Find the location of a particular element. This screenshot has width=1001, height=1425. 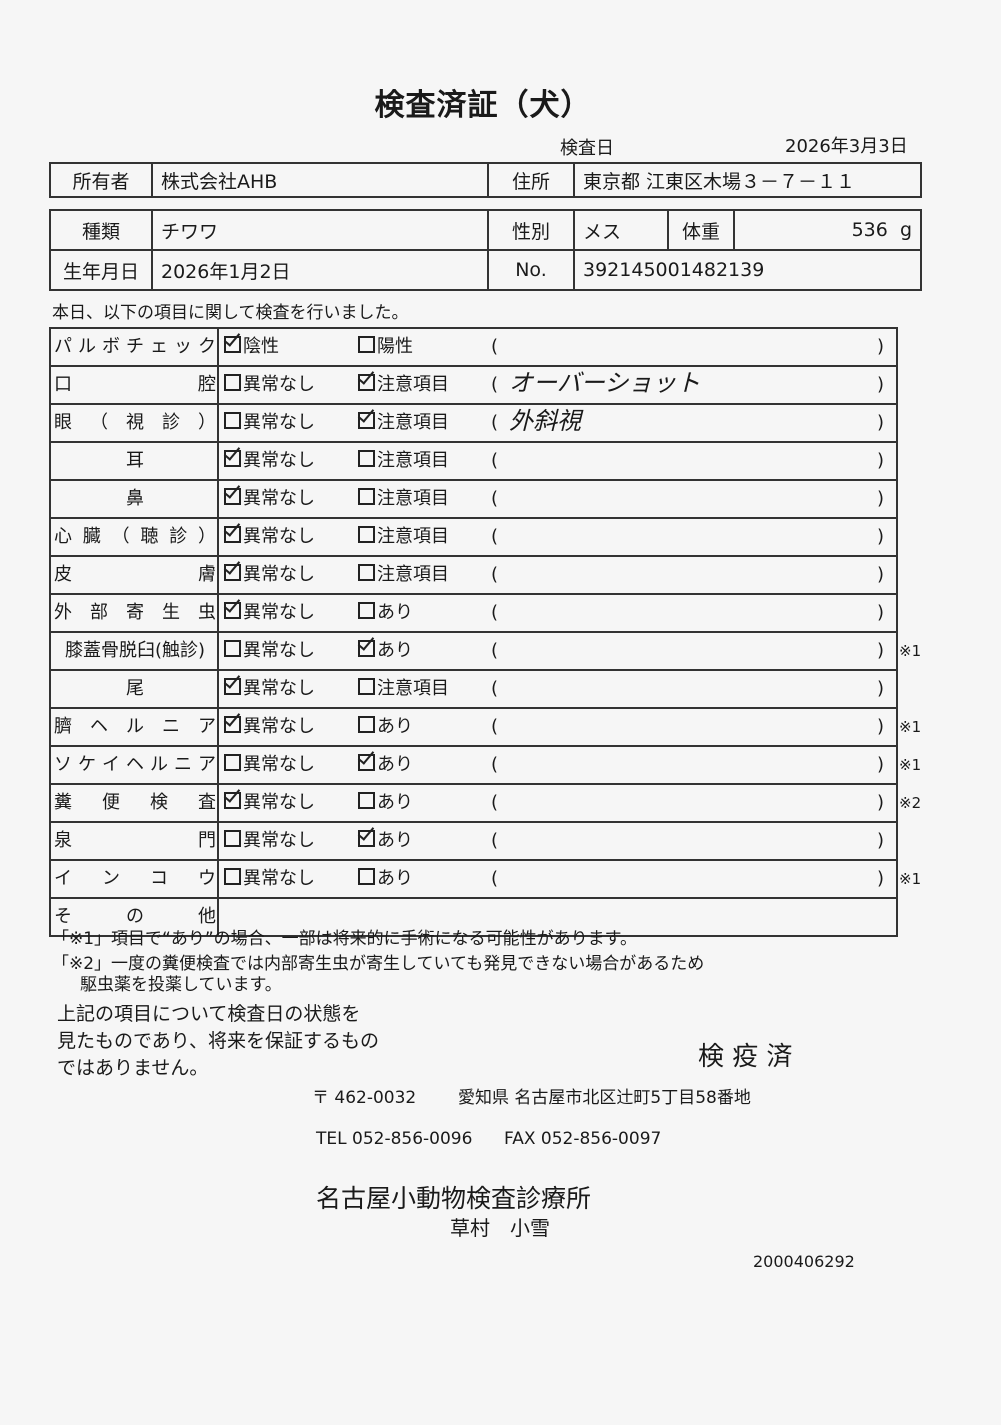

table-row: 耳 異常なし 注意項目 () is located at coordinates (473, 462).